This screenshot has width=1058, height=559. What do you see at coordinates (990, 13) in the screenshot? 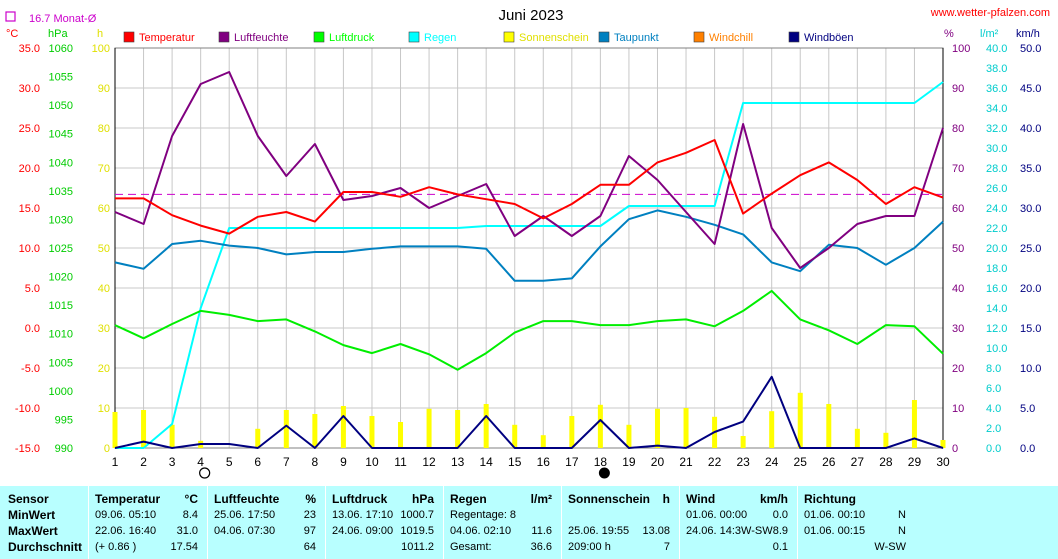
I see `source-link: www.wetter-pfalzen.com` at bounding box center [990, 13].